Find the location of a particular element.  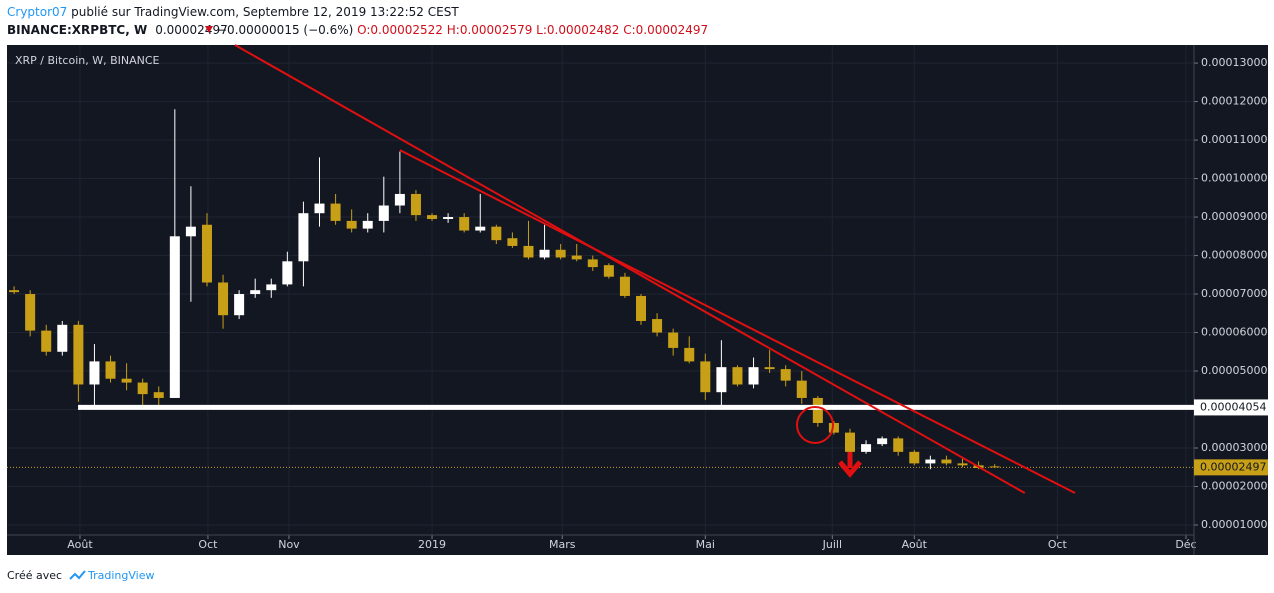

y-tick-label: 0.00002000 is located at coordinates (1234, 485).